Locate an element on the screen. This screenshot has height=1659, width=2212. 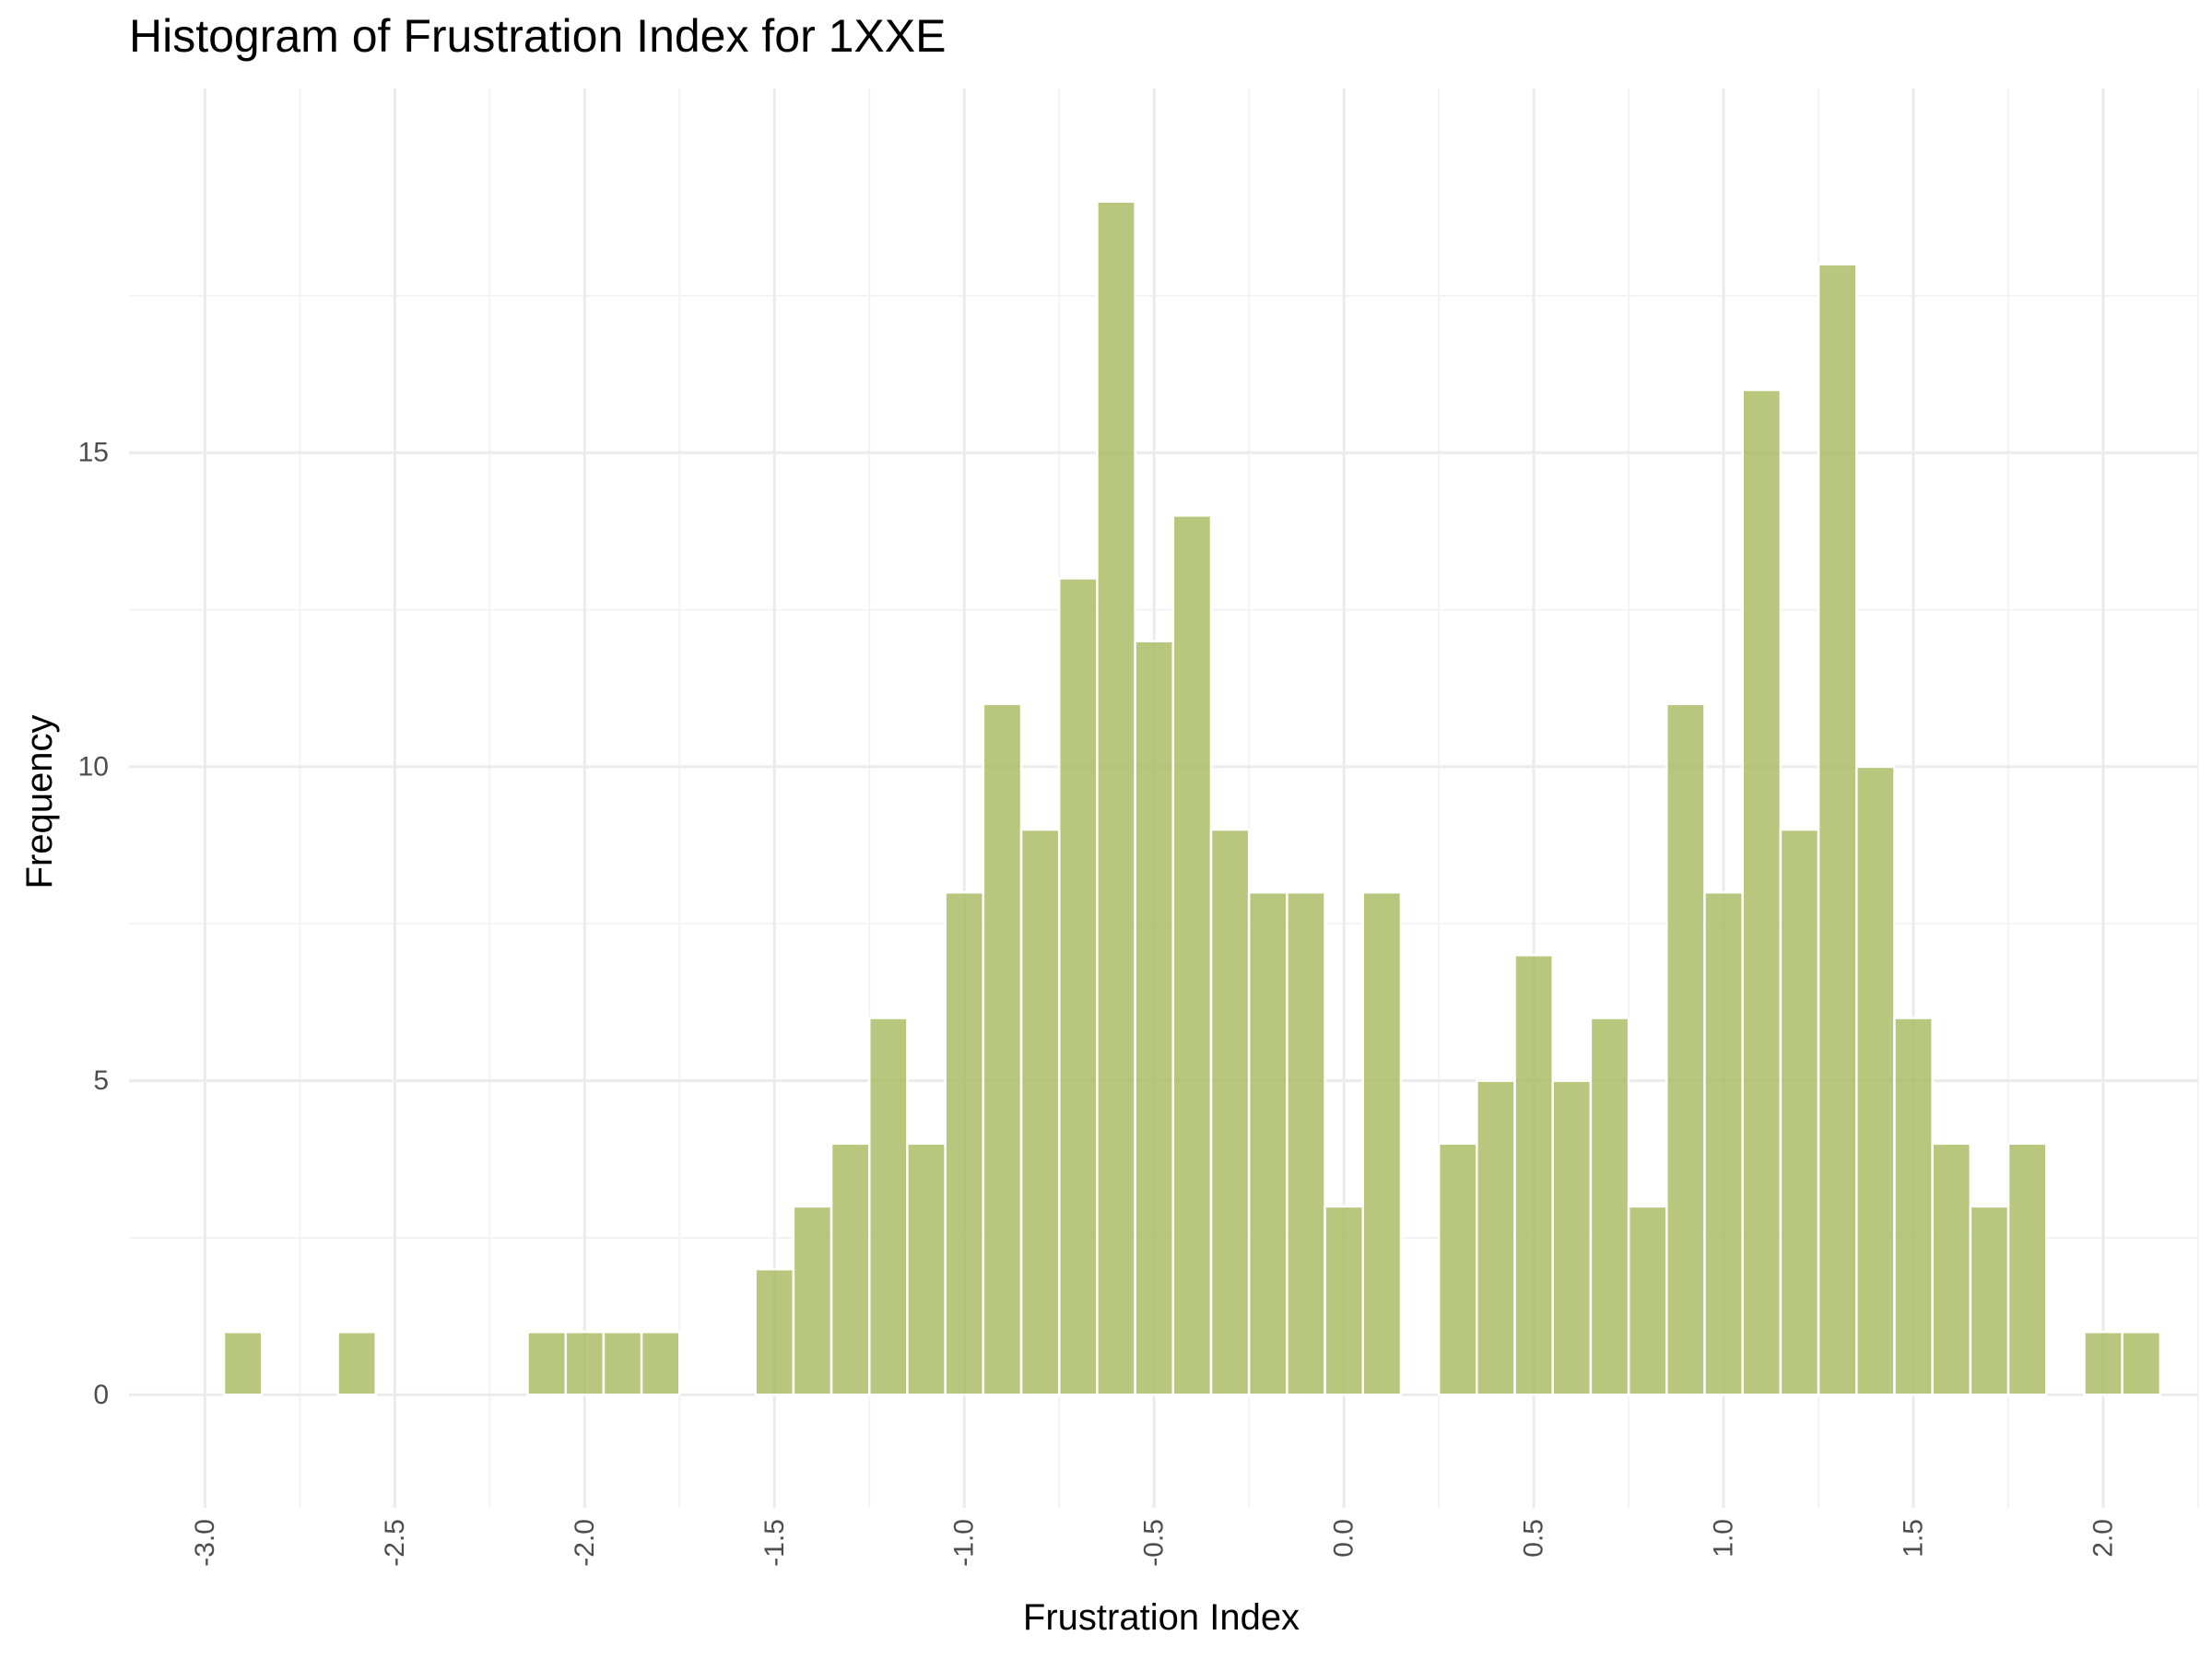
x-tick-label: -2.5 is located at coordinates (395, 1543).